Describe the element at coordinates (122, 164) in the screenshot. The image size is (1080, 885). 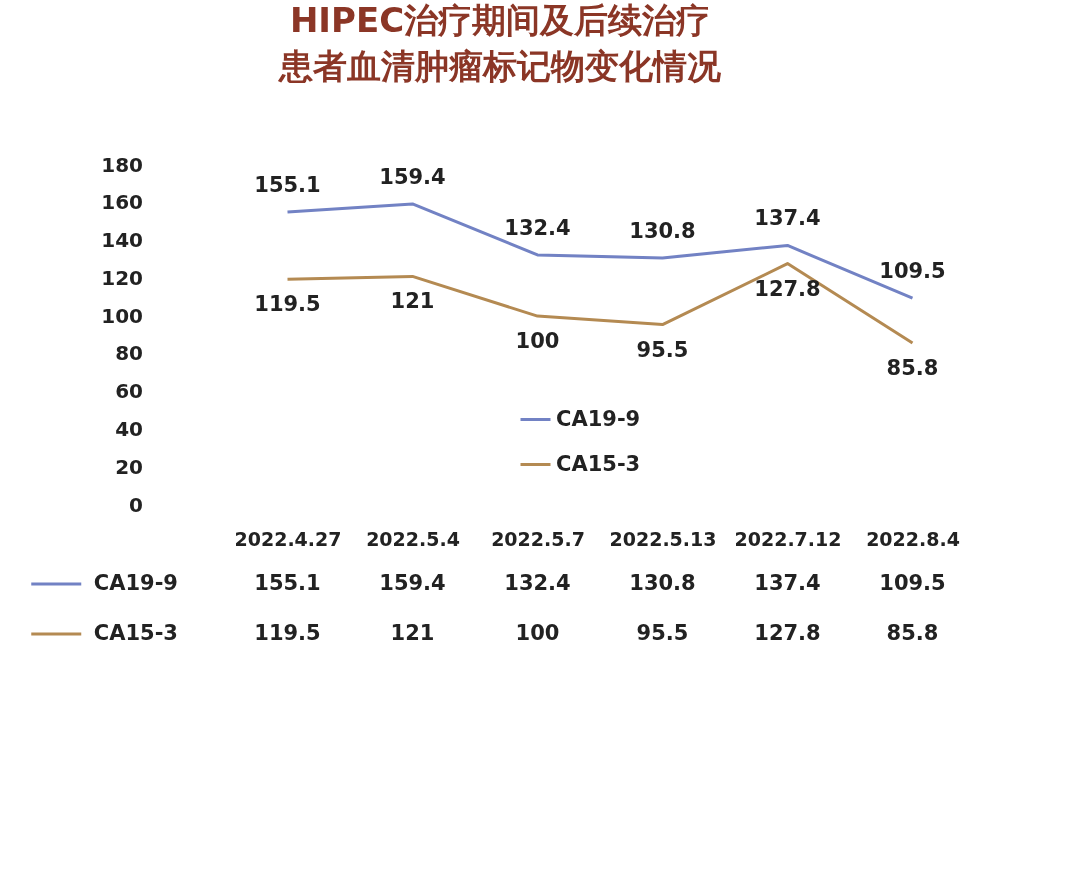
I see `y-tick-label: 180` at that location.